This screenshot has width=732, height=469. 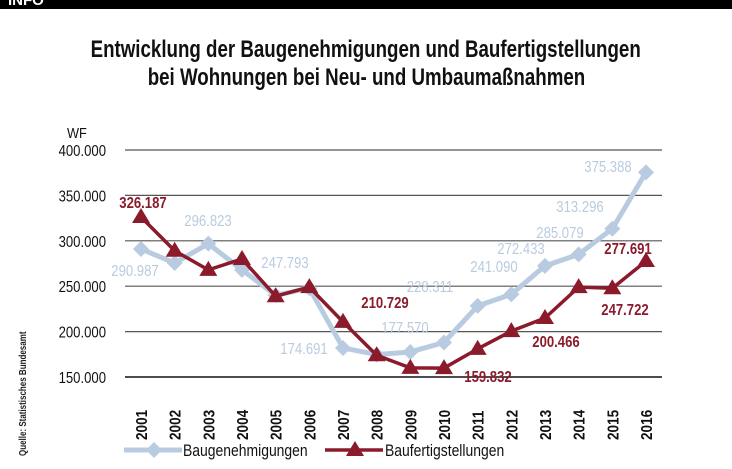 What do you see at coordinates (487, 377) in the screenshot?
I see `data-label: 159.832` at bounding box center [487, 377].